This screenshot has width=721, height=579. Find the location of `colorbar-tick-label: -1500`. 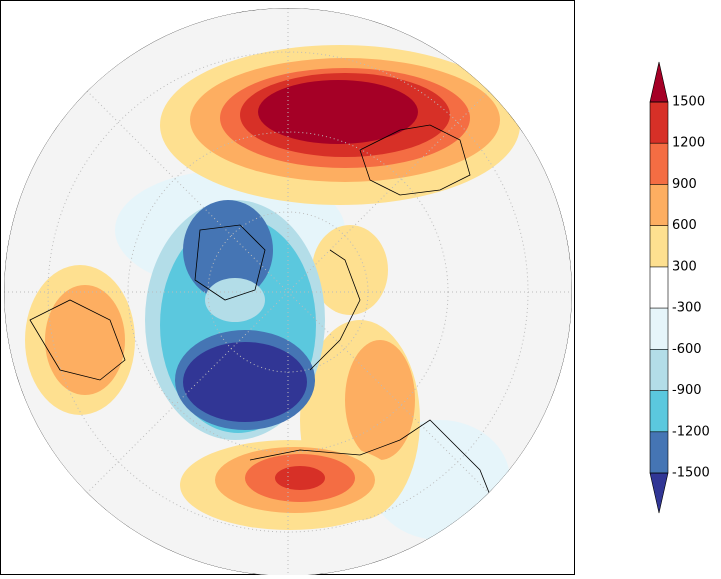

colorbar-tick-label: -1500 is located at coordinates (691, 473).